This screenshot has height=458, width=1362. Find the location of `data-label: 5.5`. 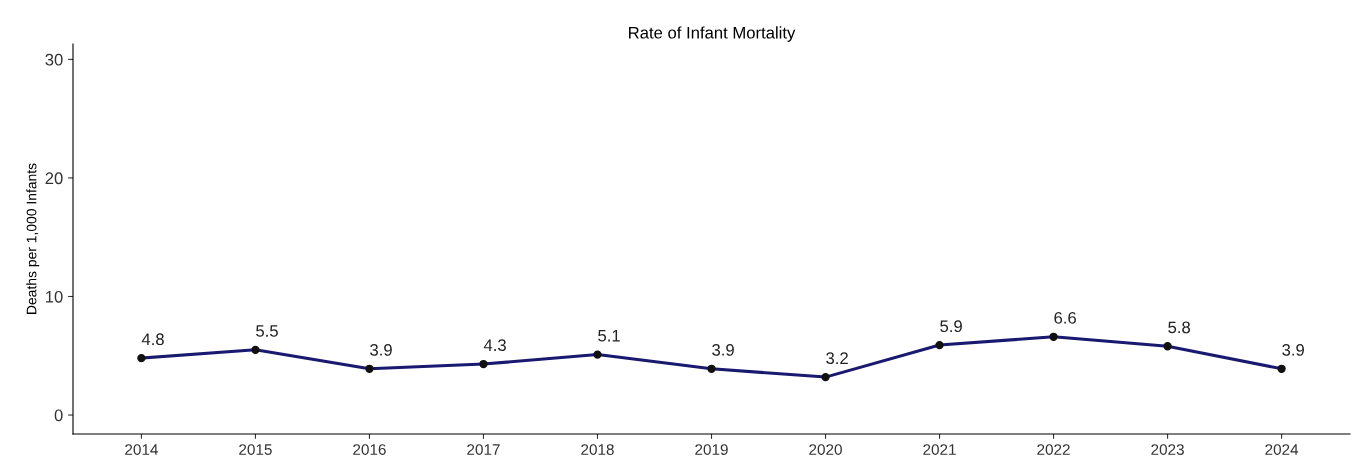

data-label: 5.5 is located at coordinates (267, 331).